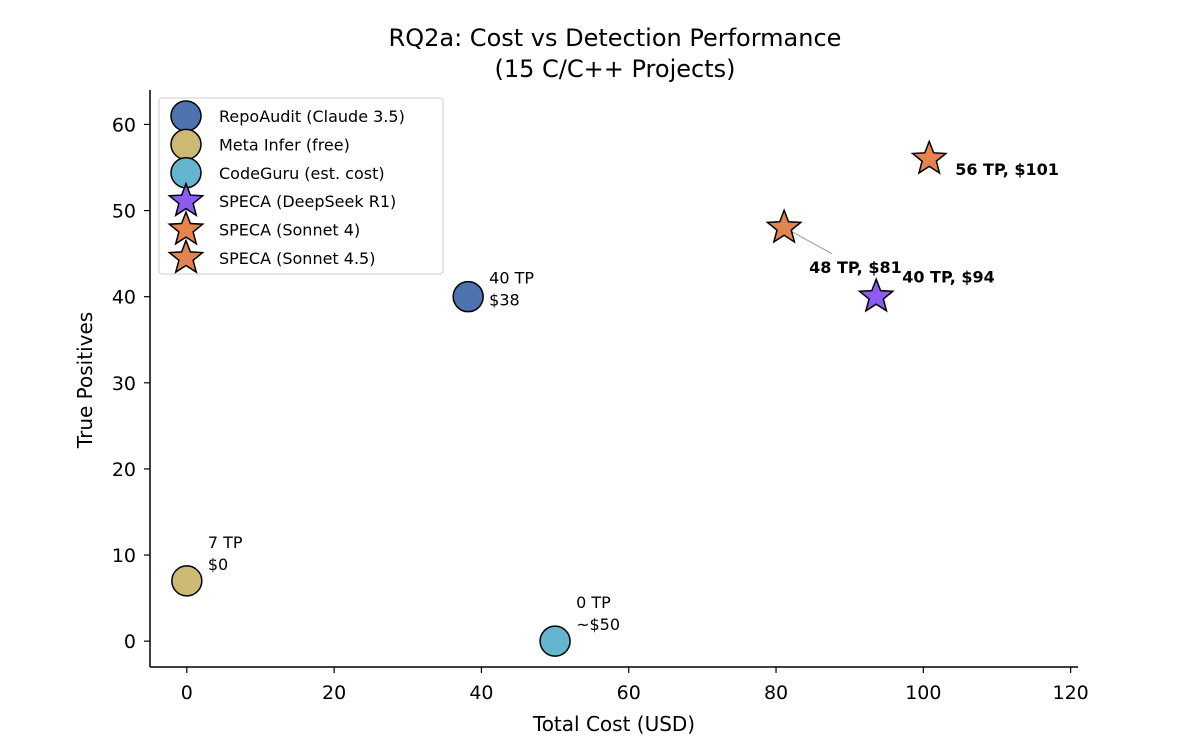 This screenshot has width=1200, height=750. What do you see at coordinates (187, 693) in the screenshot?
I see `x-tick-label: 0` at bounding box center [187, 693].